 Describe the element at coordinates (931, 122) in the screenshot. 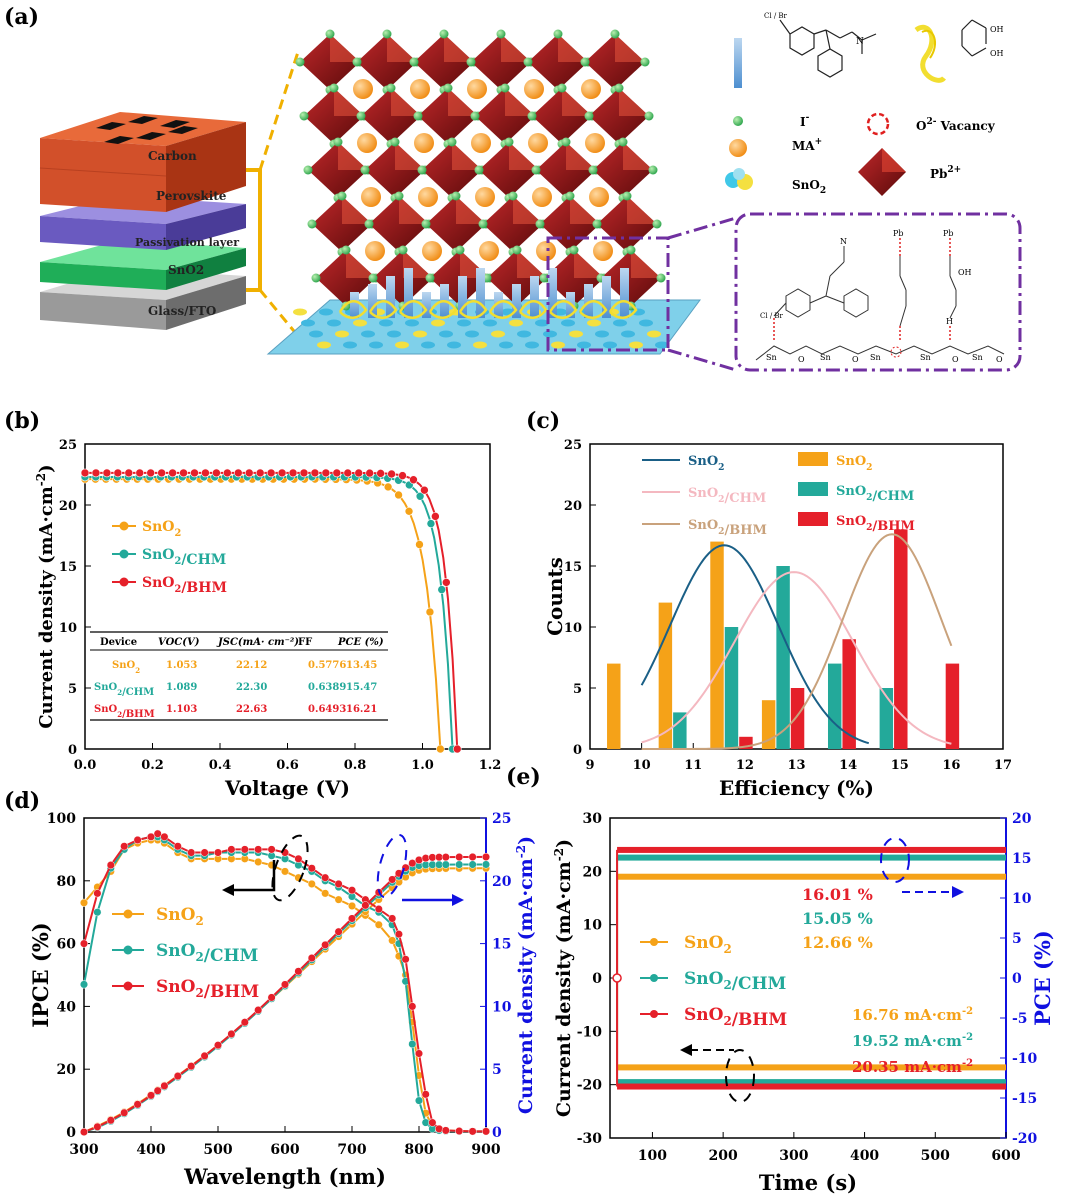

I see `vacancy-sup: 2-` at that location.